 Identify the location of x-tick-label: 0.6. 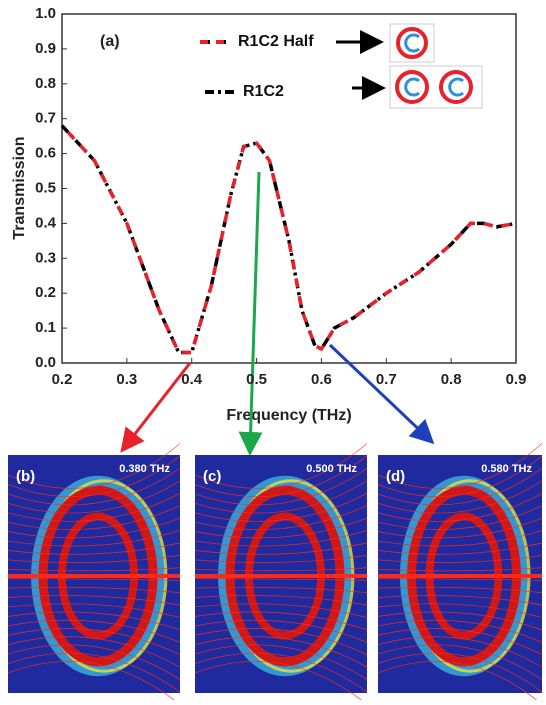
(321, 379).